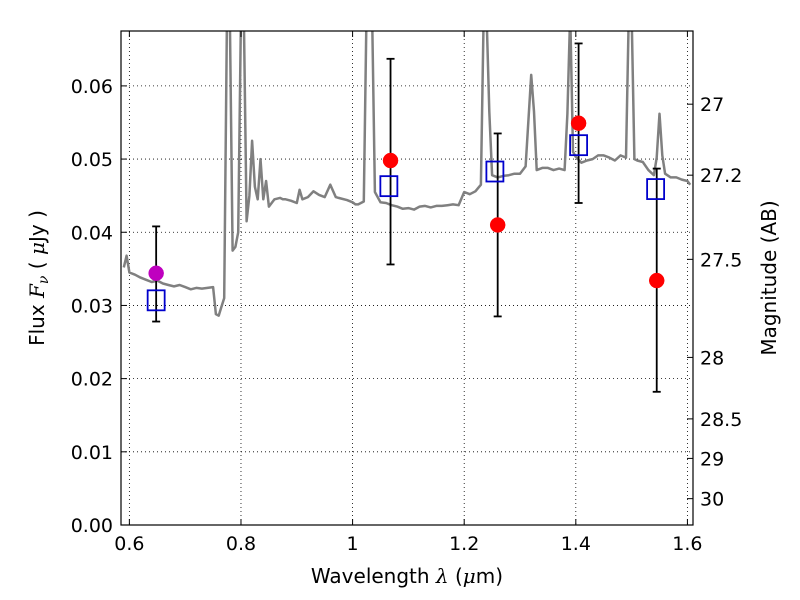 Image resolution: width=800 pixels, height=600 pixels. Describe the element at coordinates (92, 306) in the screenshot. I see `y-tick-label: 0.03` at that location.